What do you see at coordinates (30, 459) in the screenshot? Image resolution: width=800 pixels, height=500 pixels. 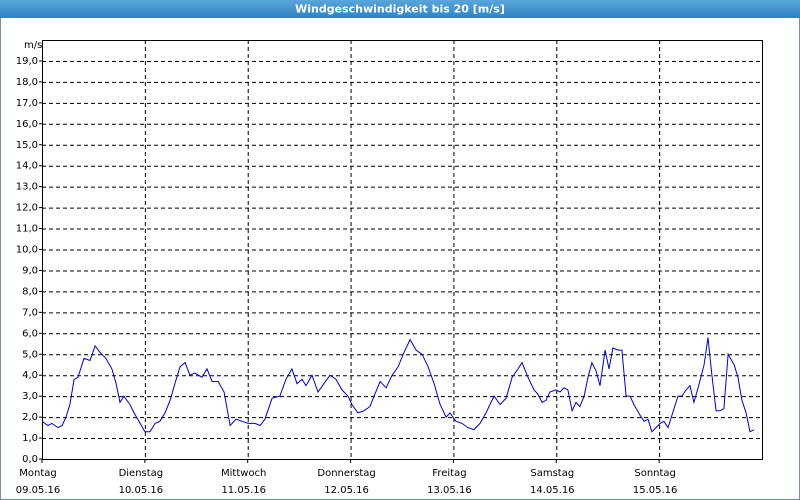 I see `y-tick-label: 0,0` at bounding box center [30, 459].